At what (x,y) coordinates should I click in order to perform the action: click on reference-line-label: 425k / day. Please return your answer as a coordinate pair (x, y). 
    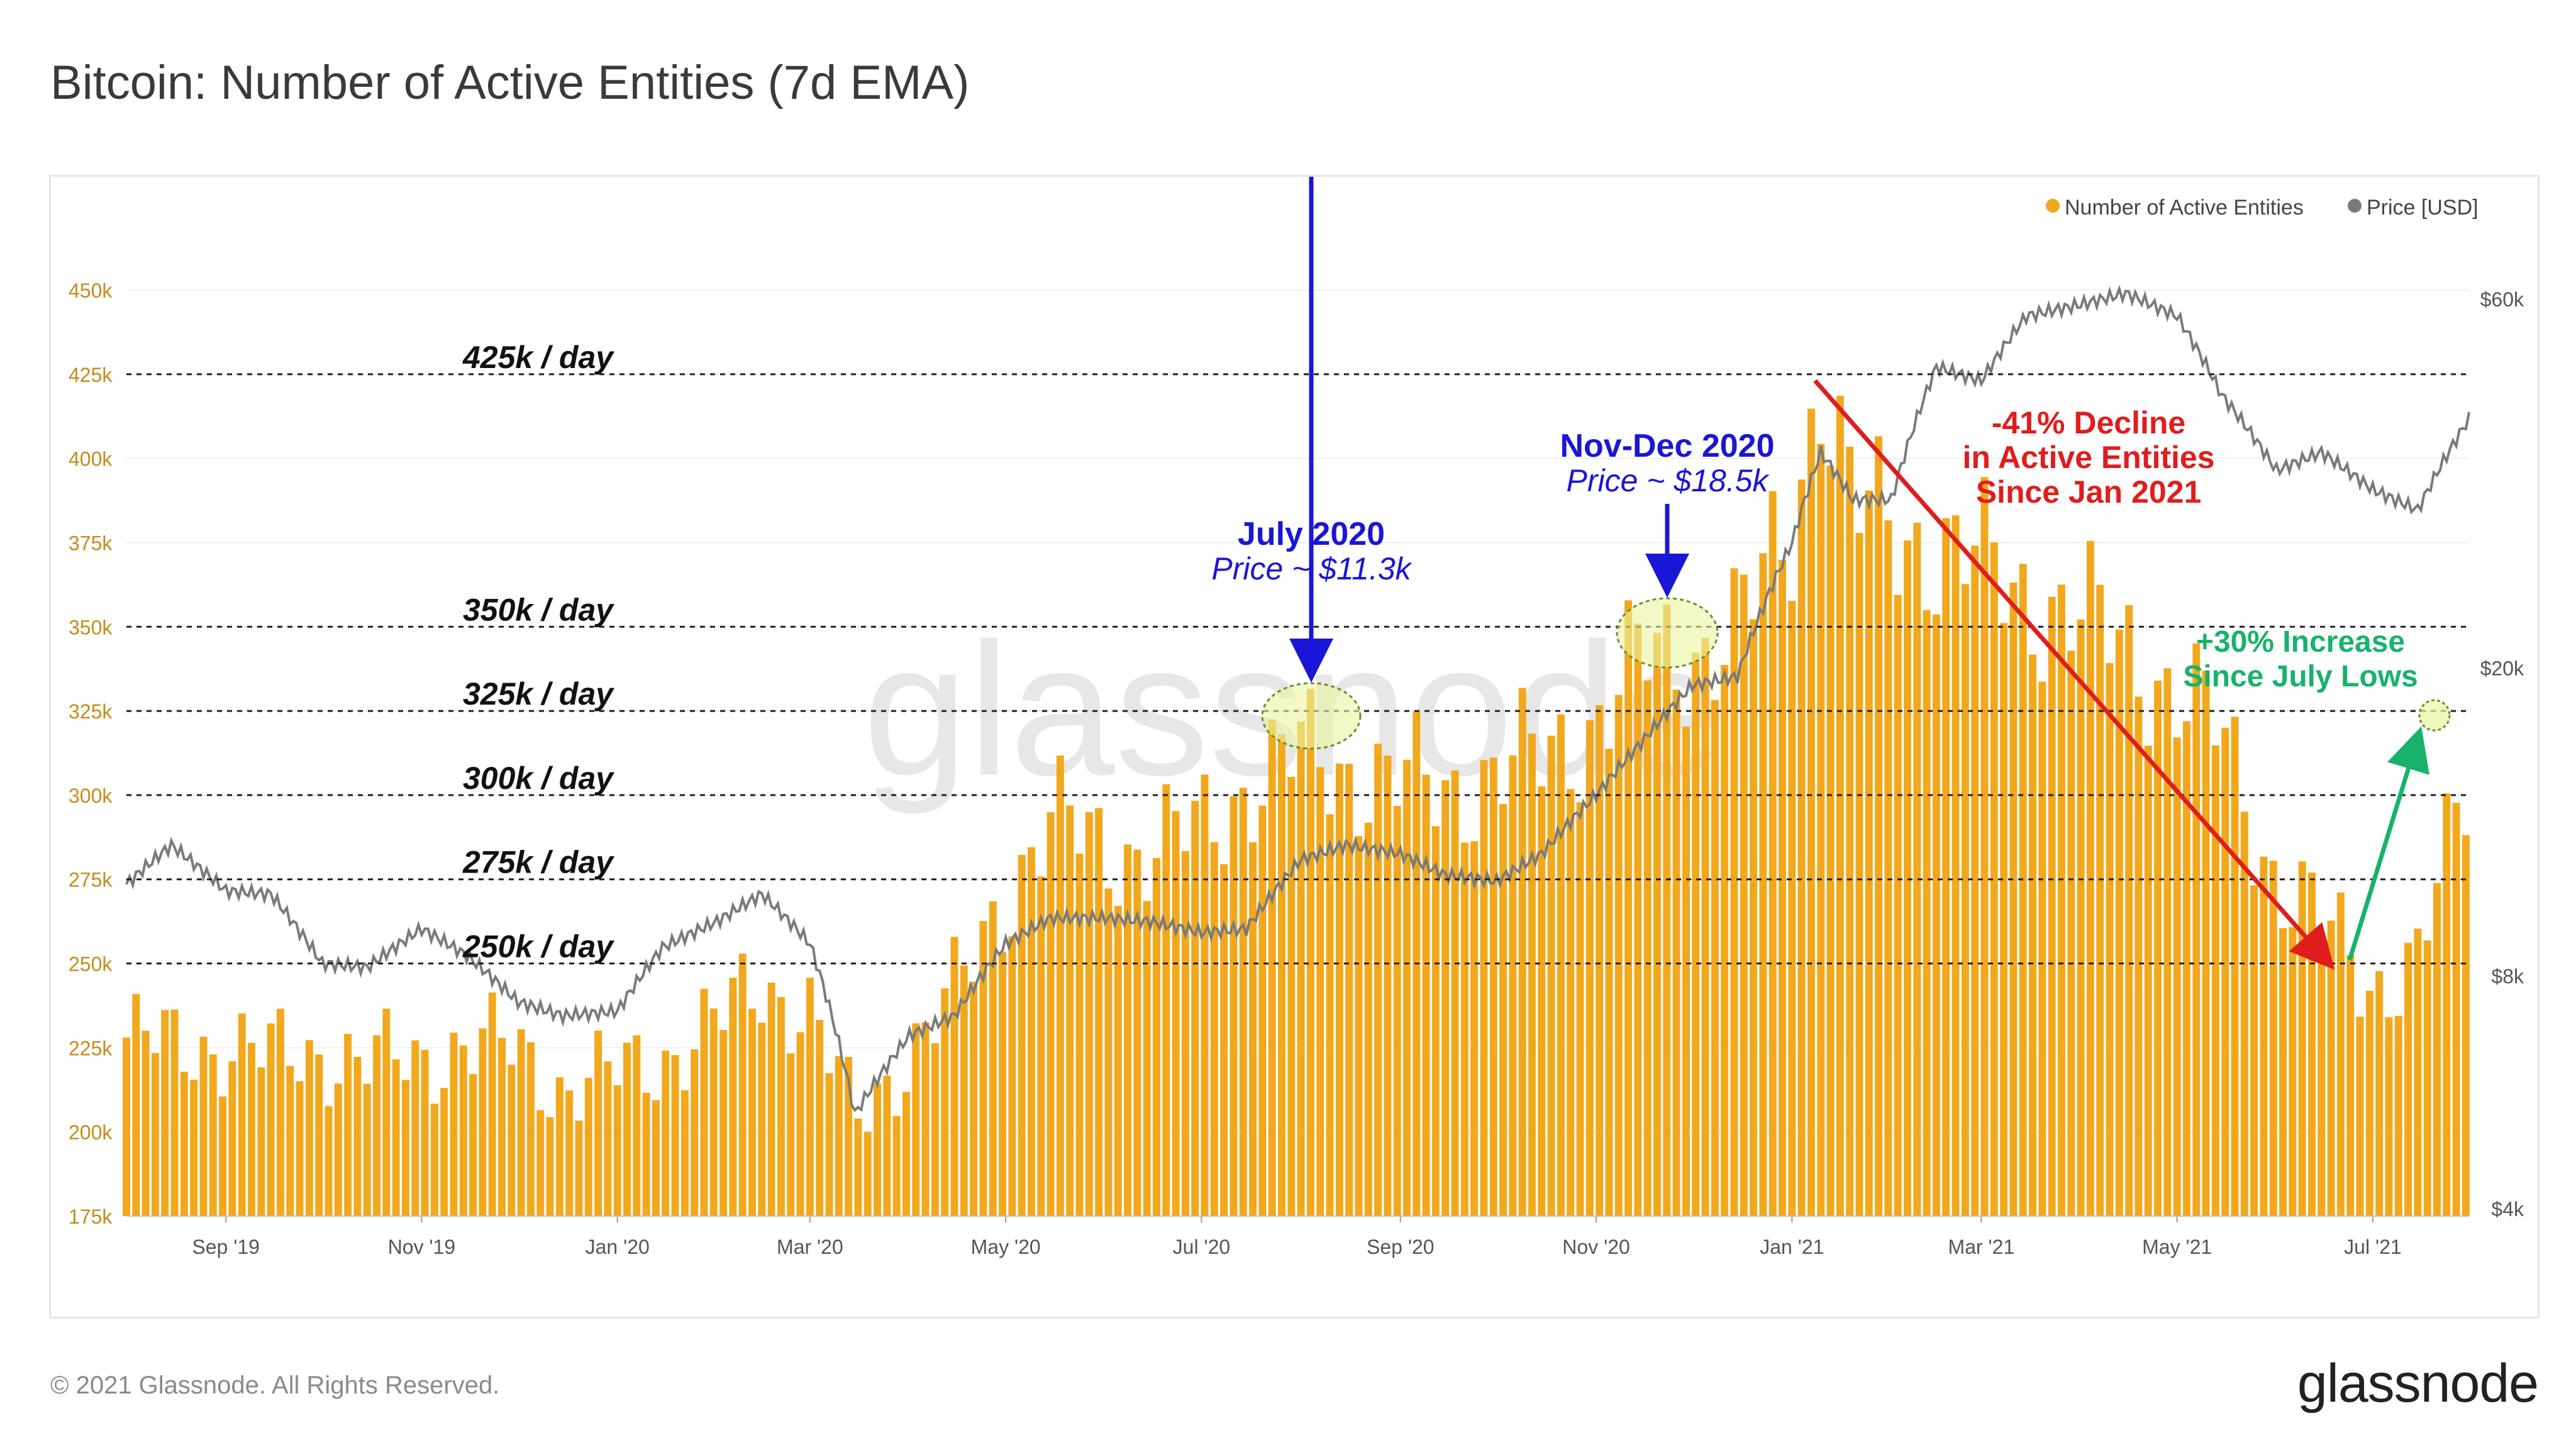
    Looking at the image, I should click on (538, 357).